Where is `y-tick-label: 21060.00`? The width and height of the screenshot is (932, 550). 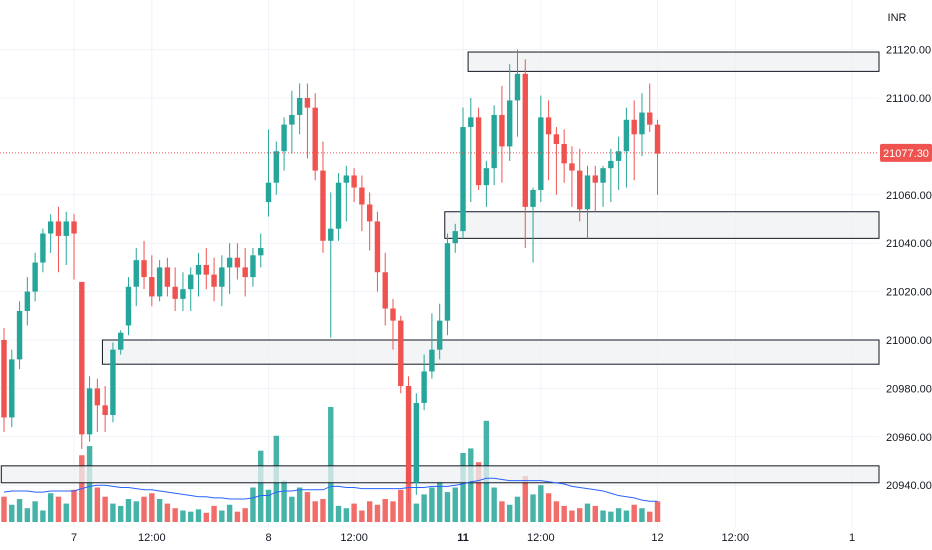
y-tick-label: 21060.00 is located at coordinates (909, 196).